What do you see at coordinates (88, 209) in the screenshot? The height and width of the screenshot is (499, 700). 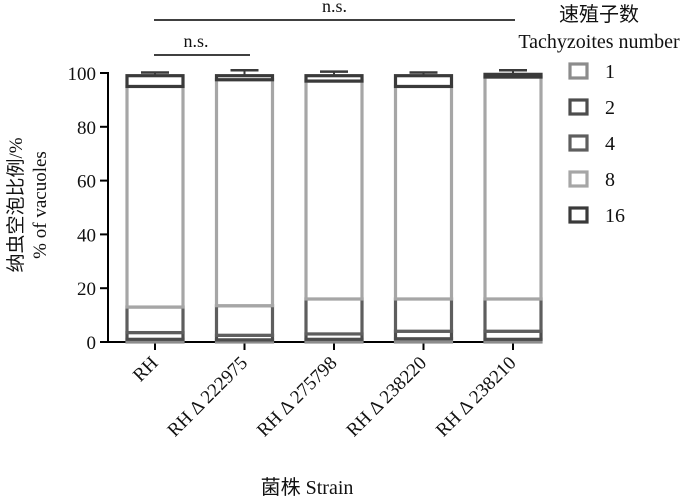 I see `y-axis: 0 20 40 60 80 100` at bounding box center [88, 209].